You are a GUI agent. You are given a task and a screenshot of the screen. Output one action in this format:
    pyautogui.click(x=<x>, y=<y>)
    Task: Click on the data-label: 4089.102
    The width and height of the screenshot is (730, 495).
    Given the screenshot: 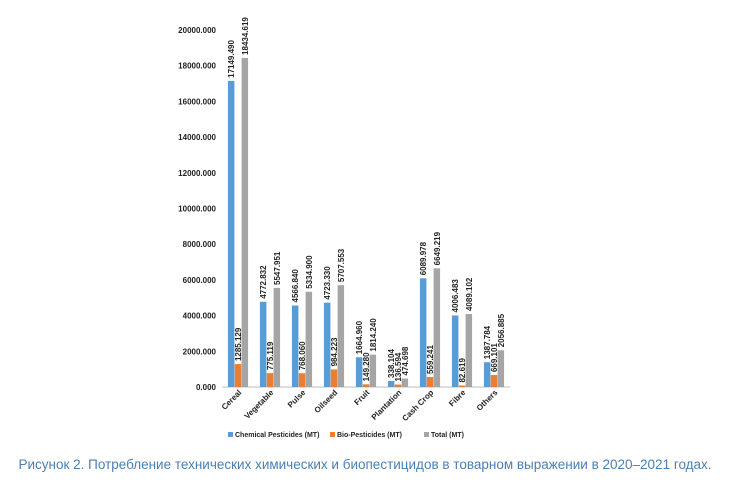 What is the action you would take?
    pyautogui.click(x=469, y=294)
    